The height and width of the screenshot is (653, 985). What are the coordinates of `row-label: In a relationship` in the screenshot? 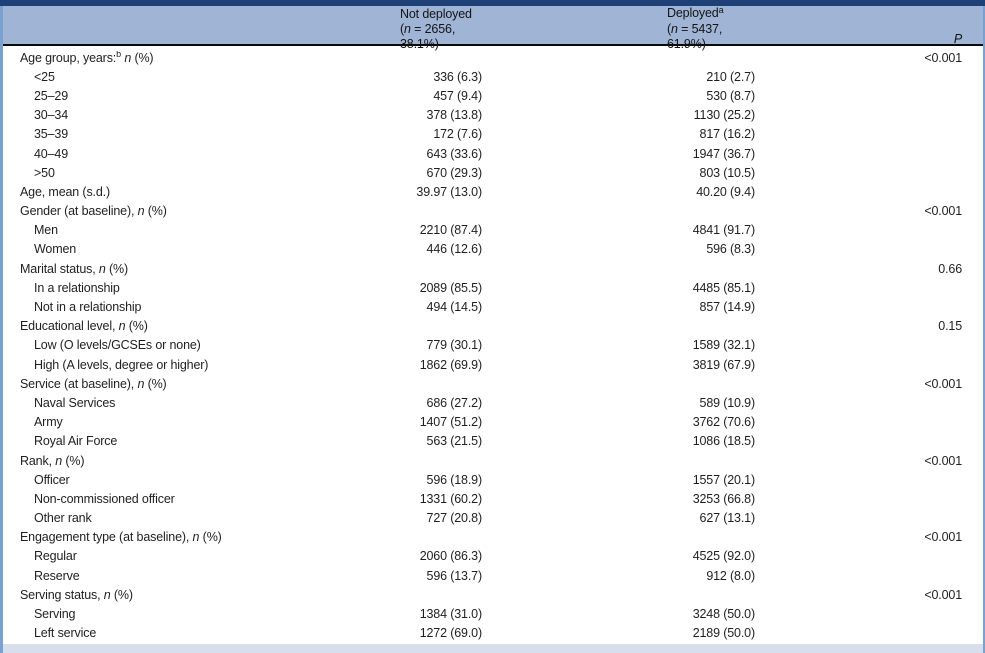 It's located at (77, 287).